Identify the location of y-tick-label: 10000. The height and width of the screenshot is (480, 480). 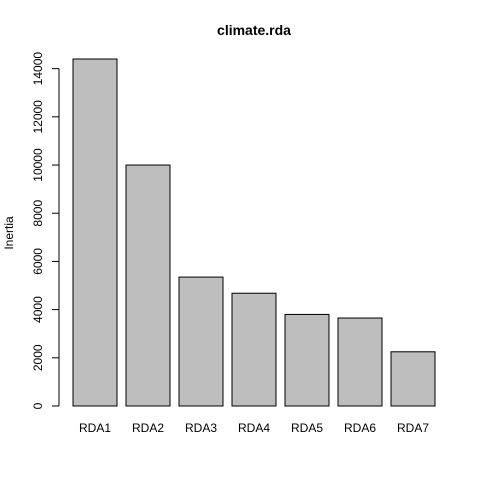
(38, 165).